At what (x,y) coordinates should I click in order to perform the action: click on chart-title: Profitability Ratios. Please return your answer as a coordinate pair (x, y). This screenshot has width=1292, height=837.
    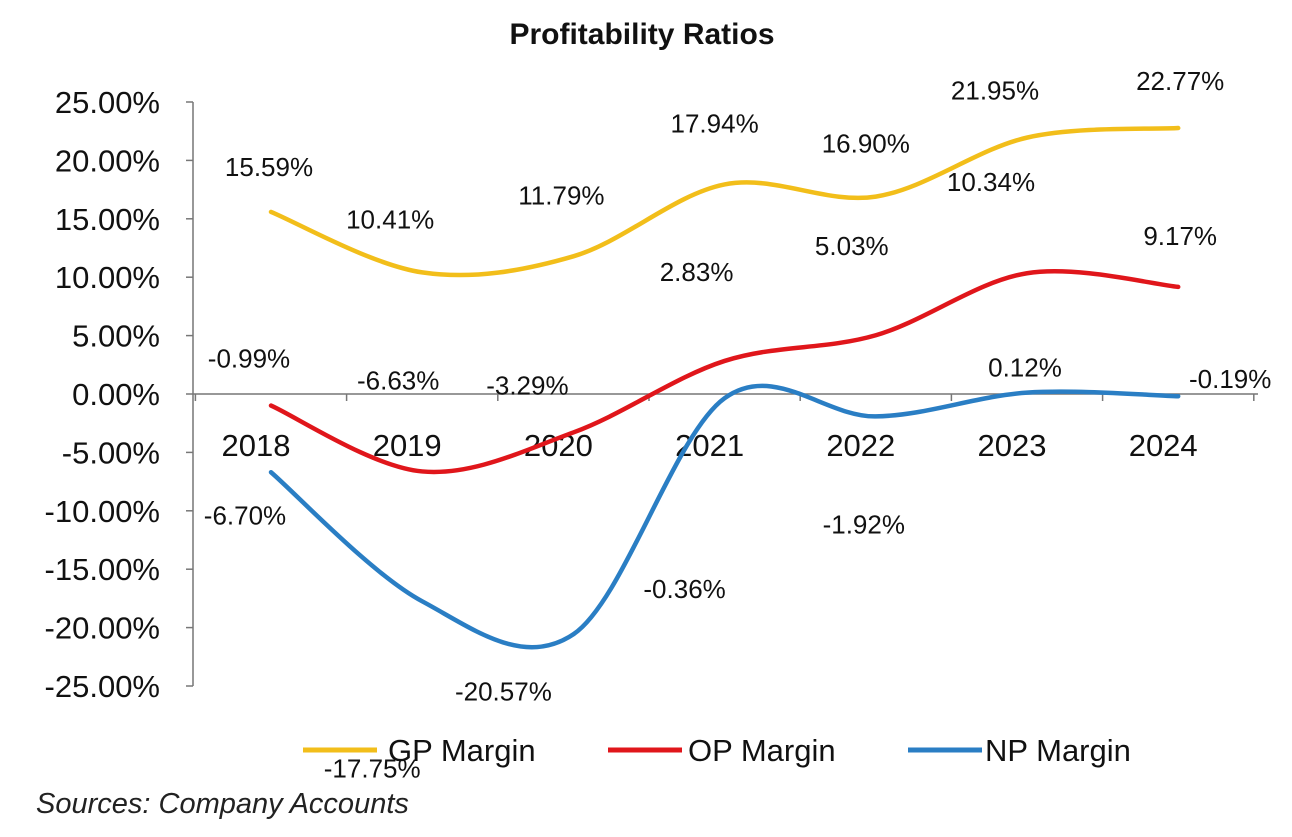
    Looking at the image, I should click on (641, 34).